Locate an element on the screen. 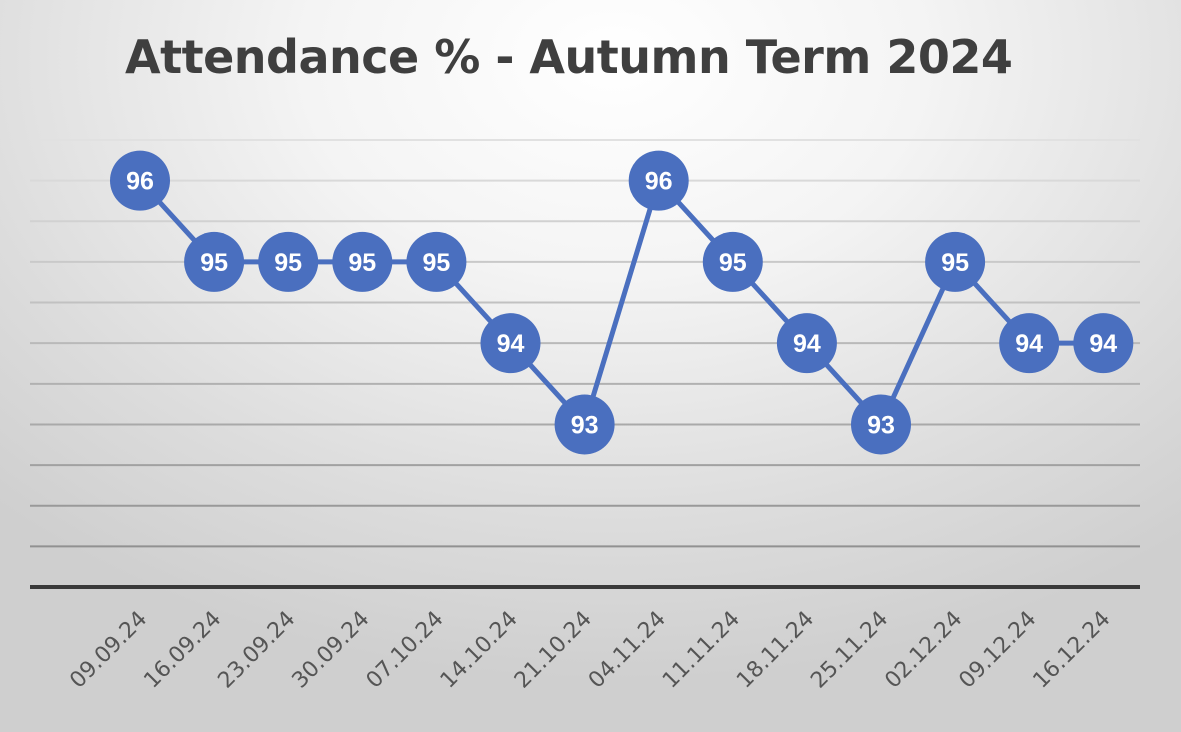 The width and height of the screenshot is (1181, 732). x-tick-label: 09.09.24 is located at coordinates (108, 650).